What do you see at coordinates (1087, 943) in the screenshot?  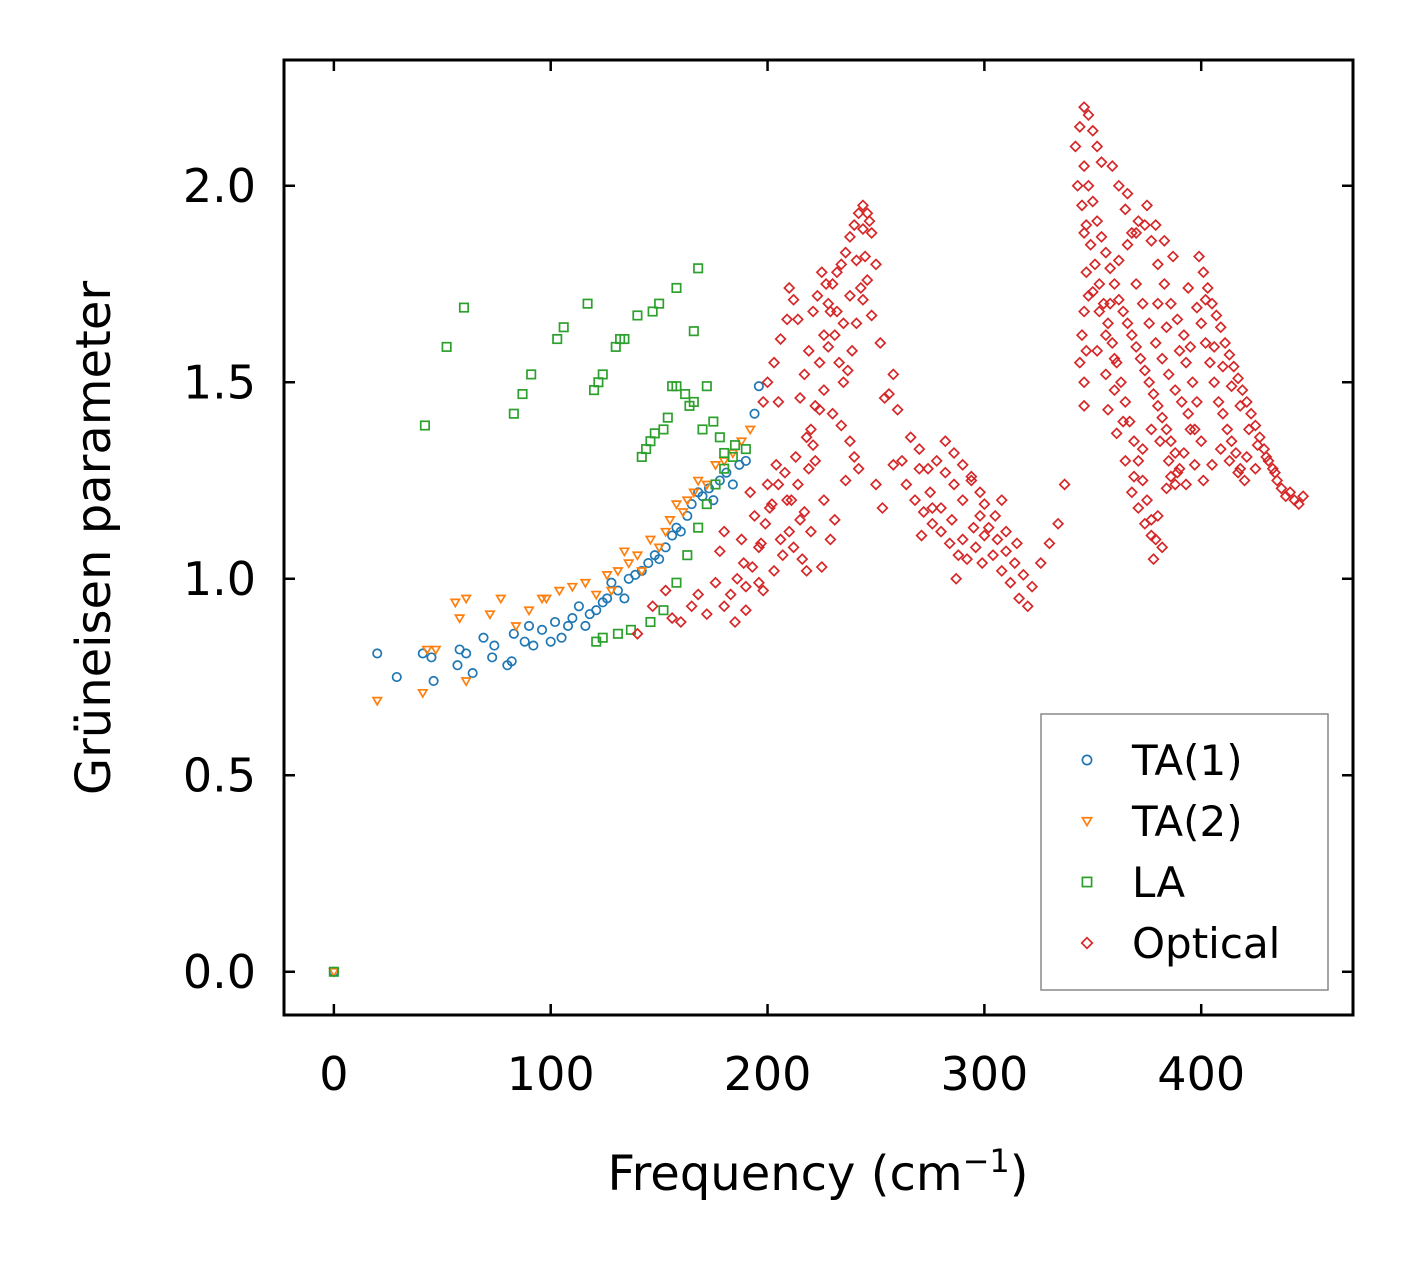 I see `legend-marker` at bounding box center [1087, 943].